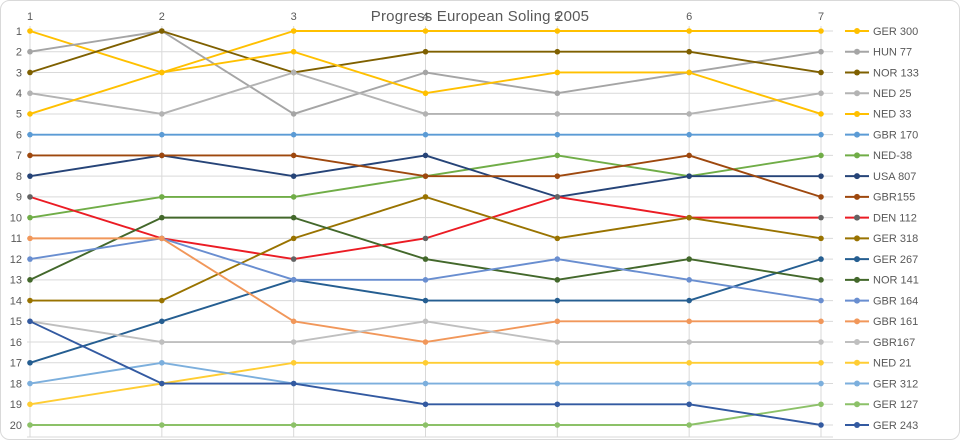 Image resolution: width=960 pixels, height=440 pixels. What do you see at coordinates (895, 322) in the screenshot?
I see `legend-label: GBR 161` at bounding box center [895, 322].